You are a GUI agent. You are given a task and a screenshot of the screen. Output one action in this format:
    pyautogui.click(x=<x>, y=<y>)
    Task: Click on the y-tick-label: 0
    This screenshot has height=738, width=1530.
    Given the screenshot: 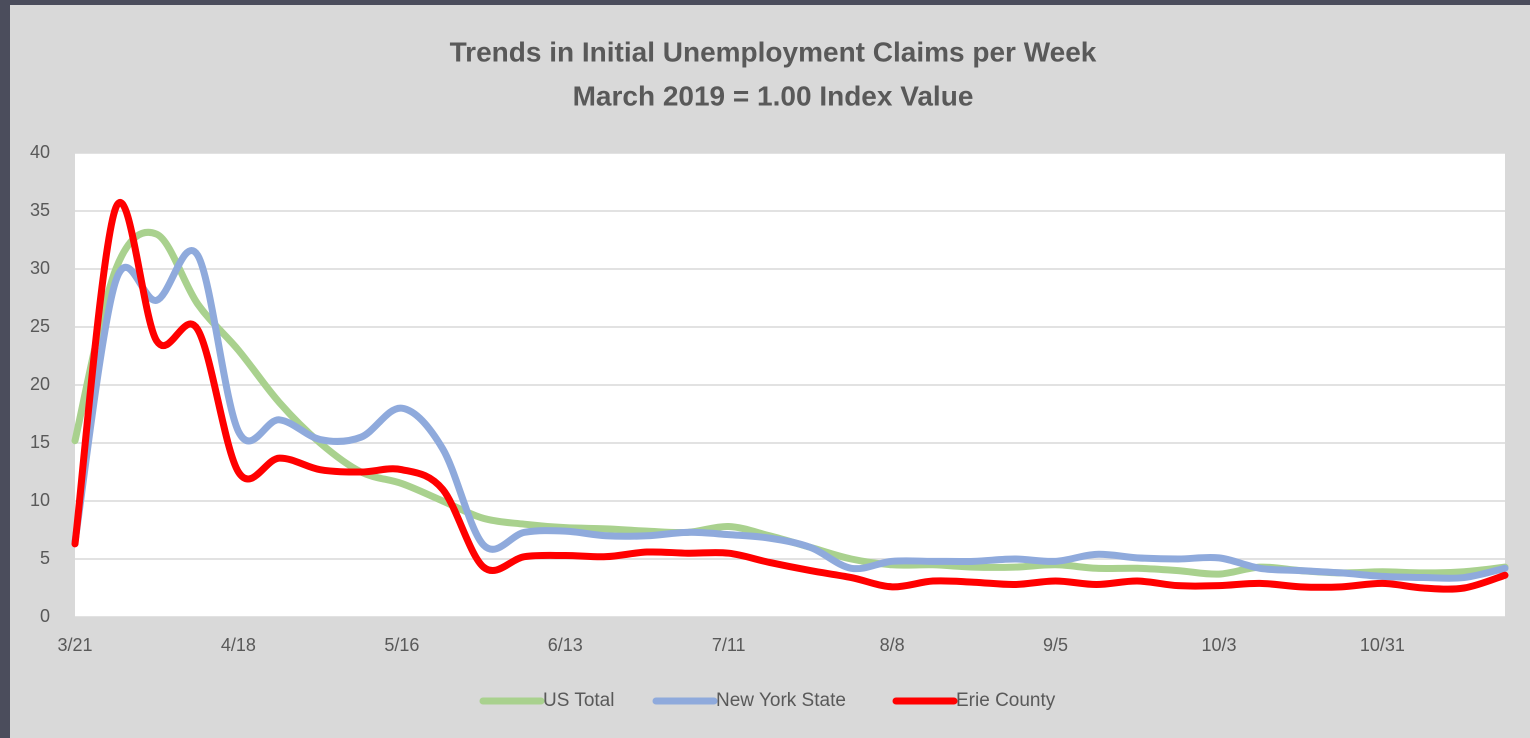 What is the action you would take?
    pyautogui.click(x=45, y=616)
    